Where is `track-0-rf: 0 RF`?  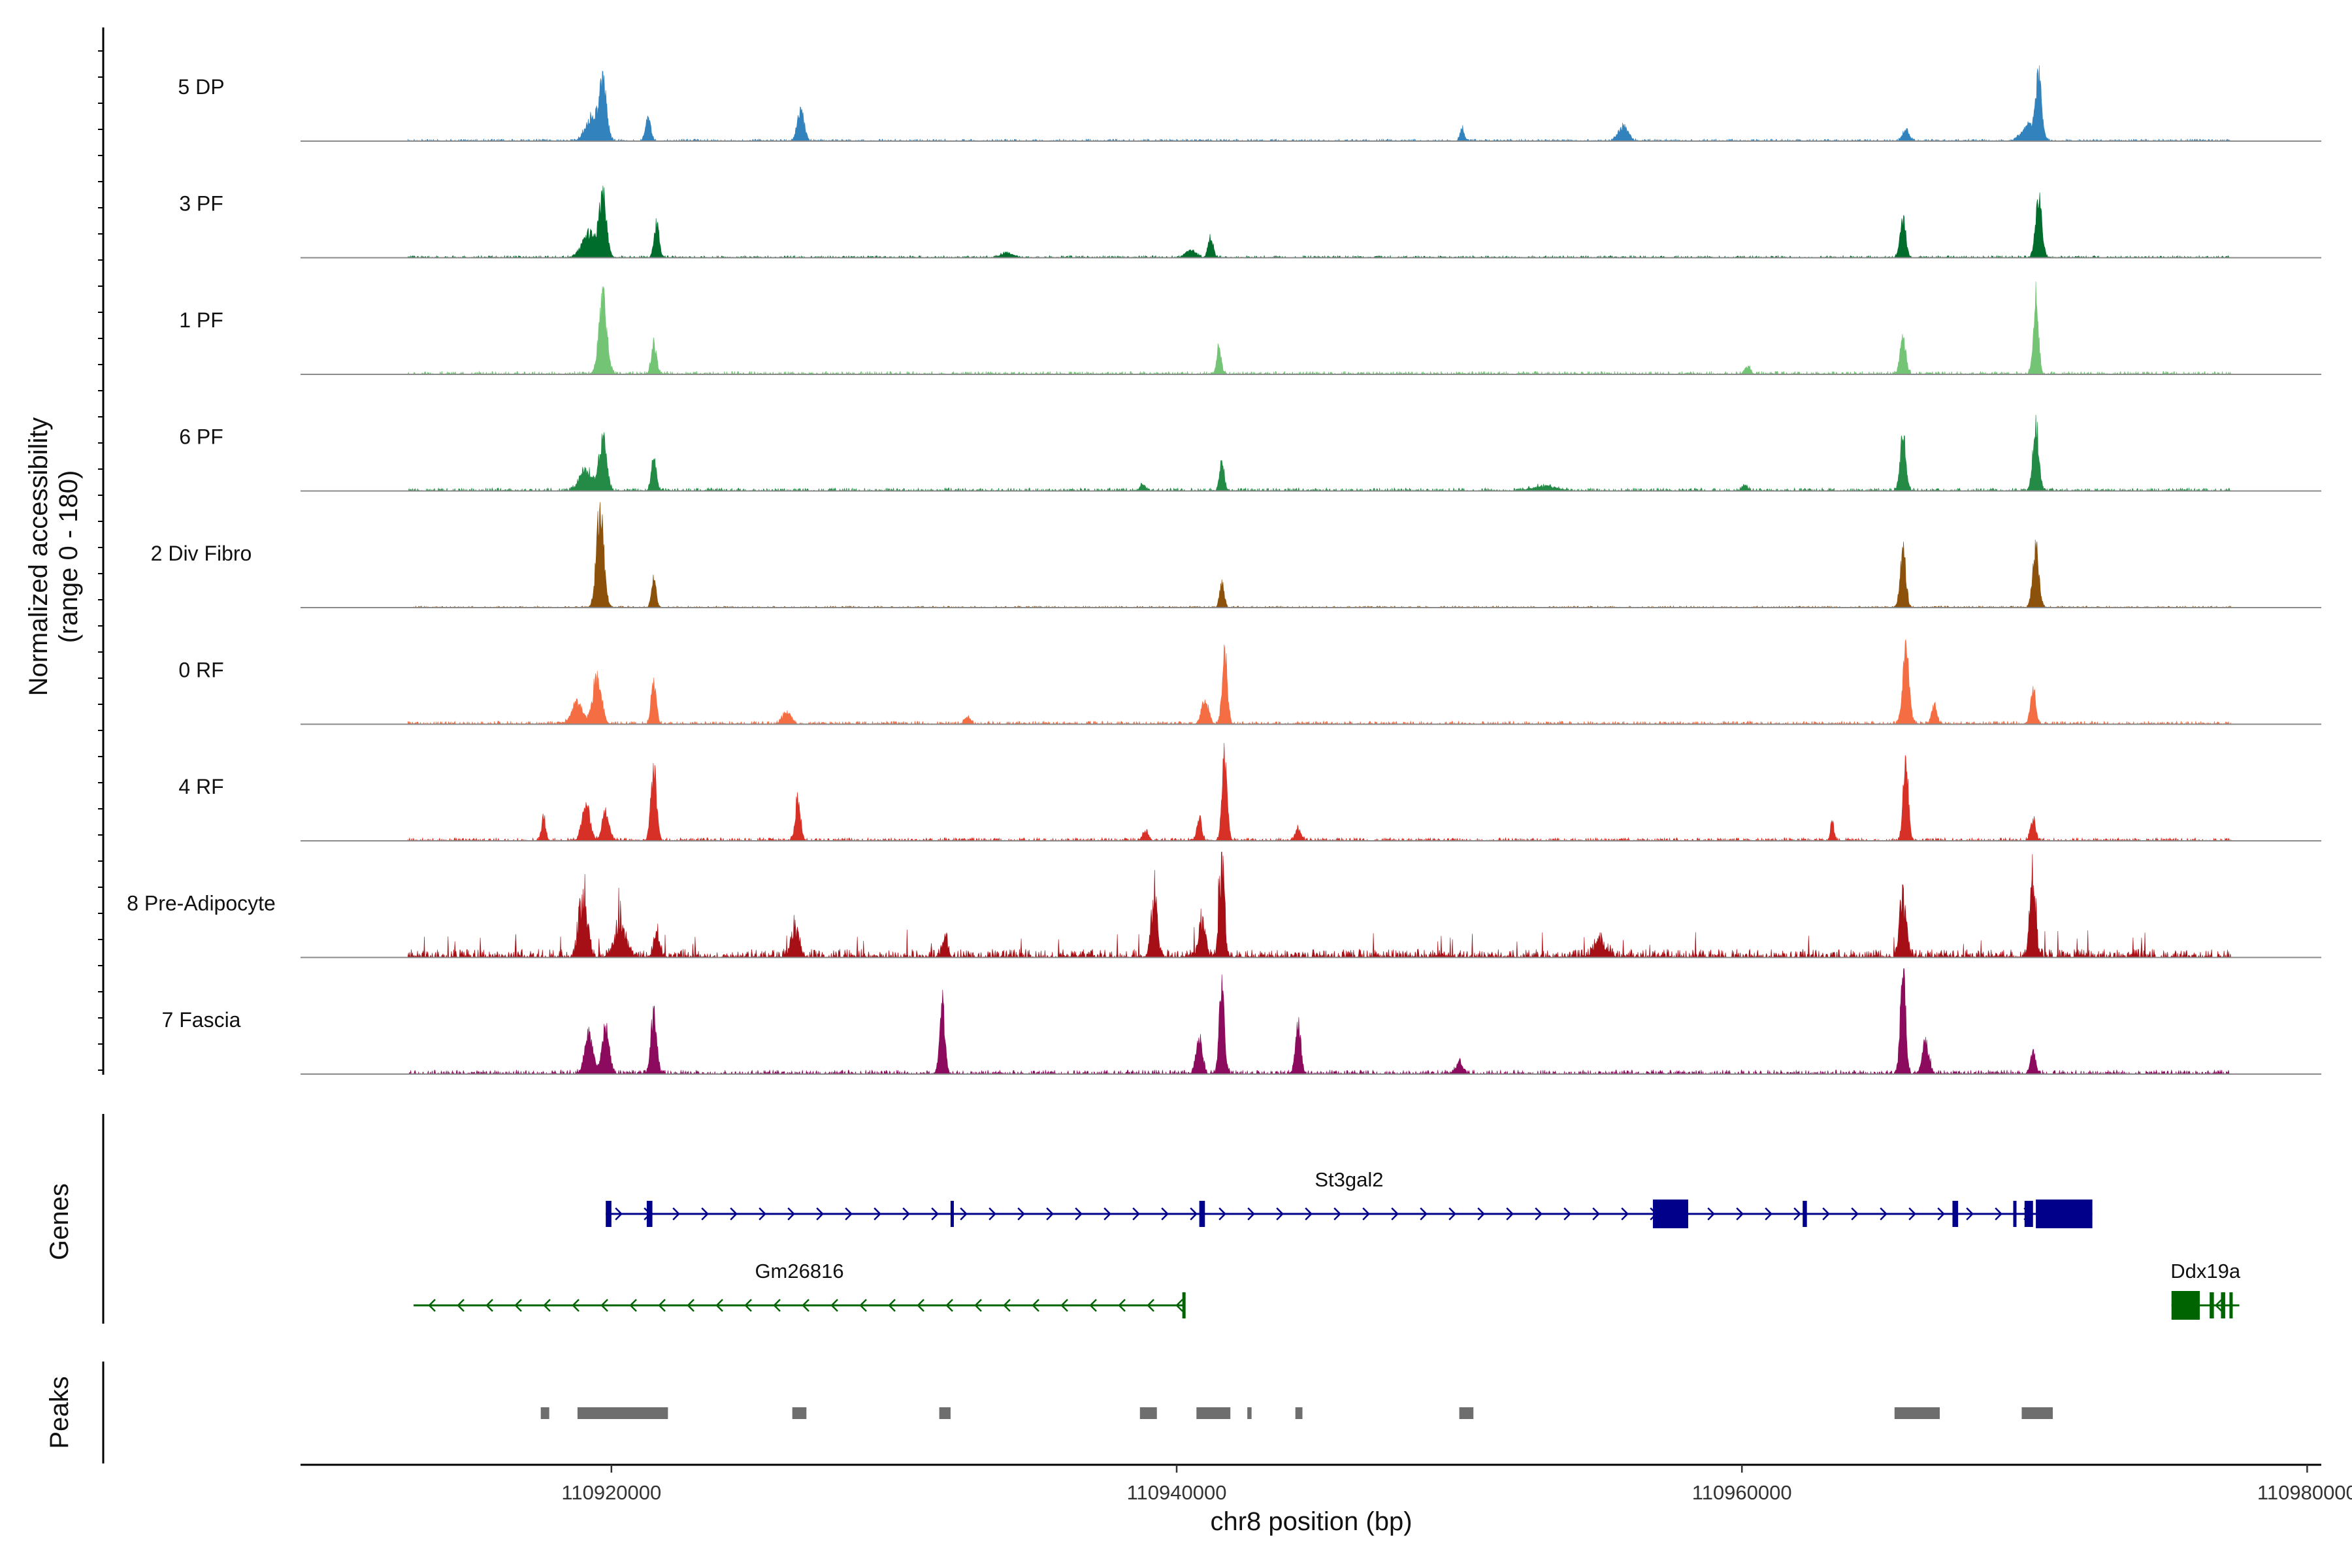 track-0-rf: 0 RF is located at coordinates (1249, 682).